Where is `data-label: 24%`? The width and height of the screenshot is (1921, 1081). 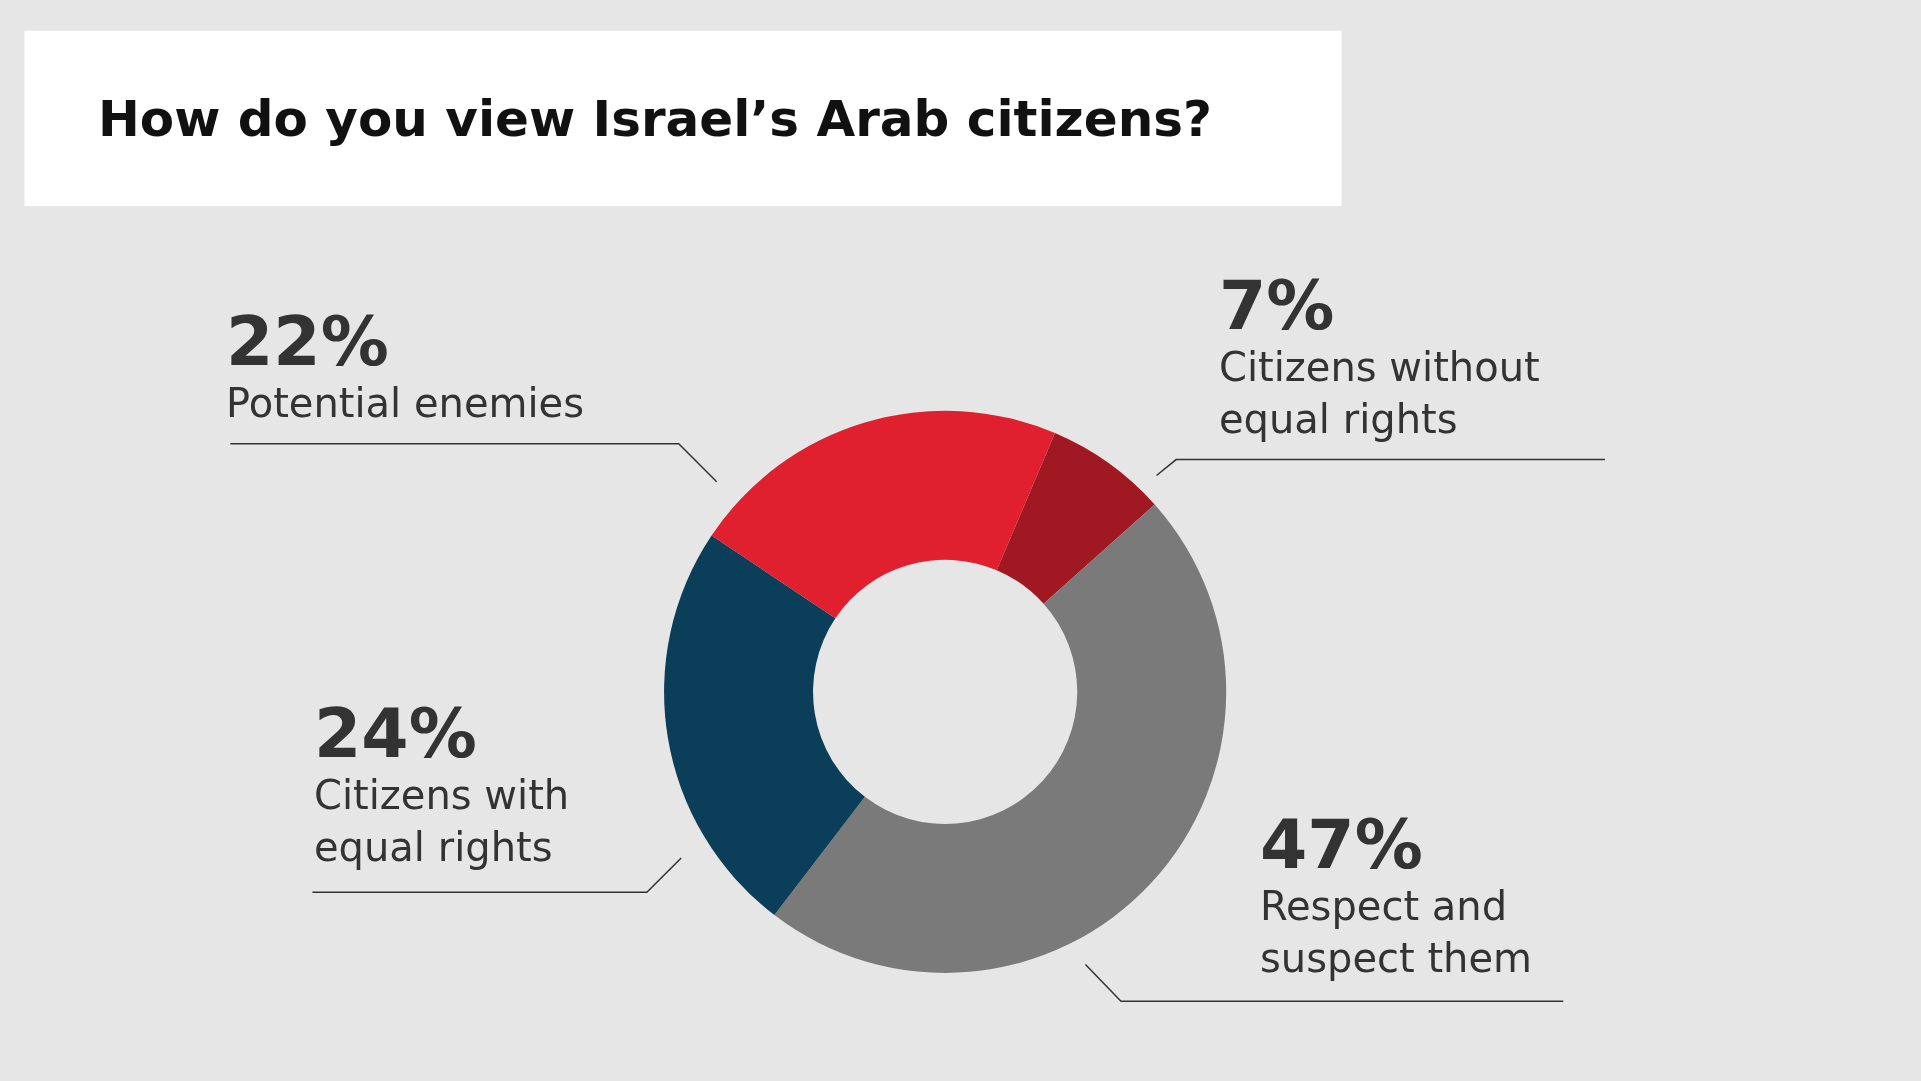 data-label: 24% is located at coordinates (395, 733).